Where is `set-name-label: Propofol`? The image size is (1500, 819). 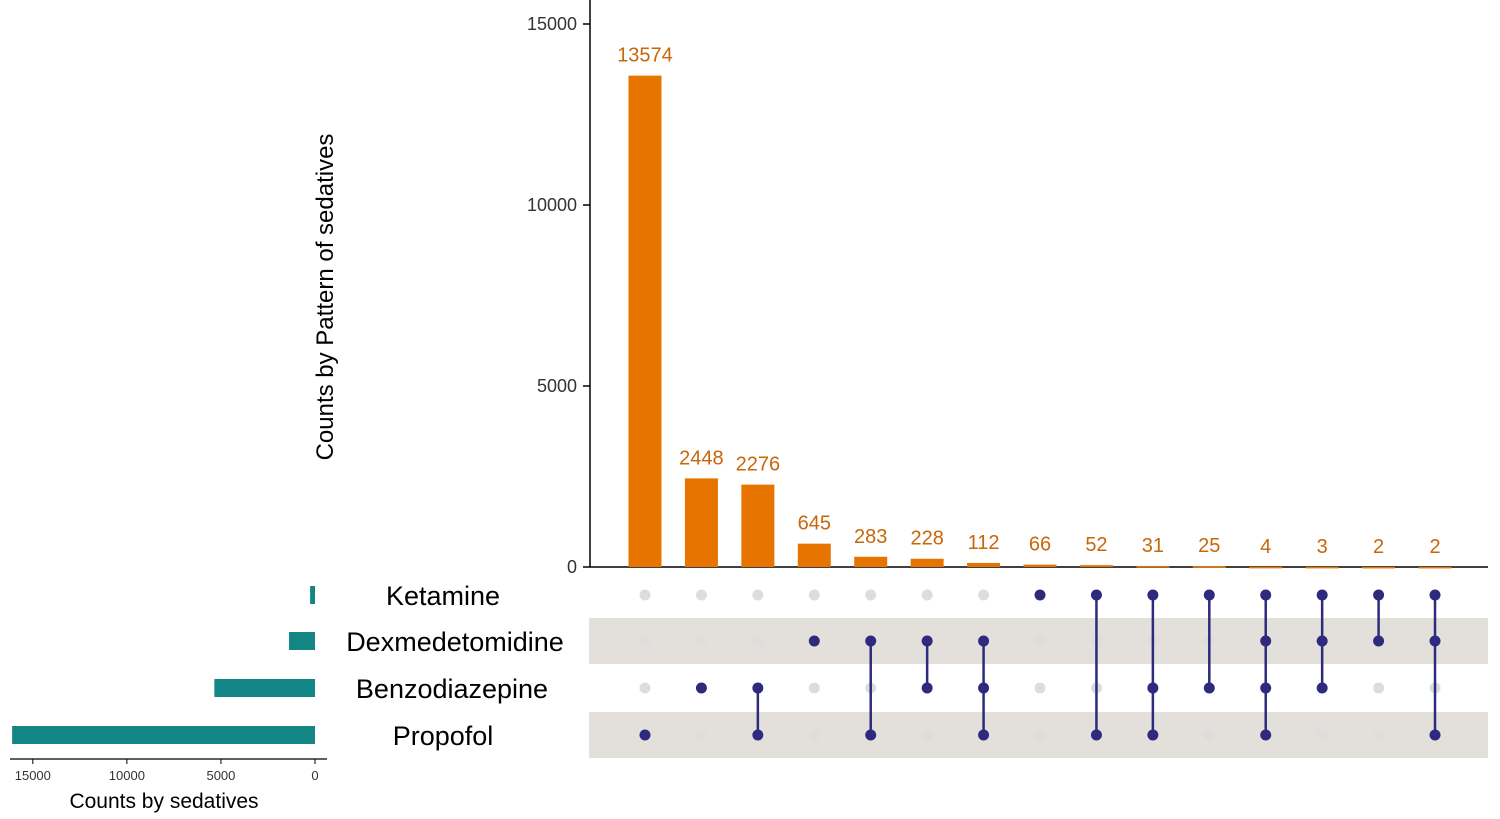
set-name-label: Propofol is located at coordinates (443, 736).